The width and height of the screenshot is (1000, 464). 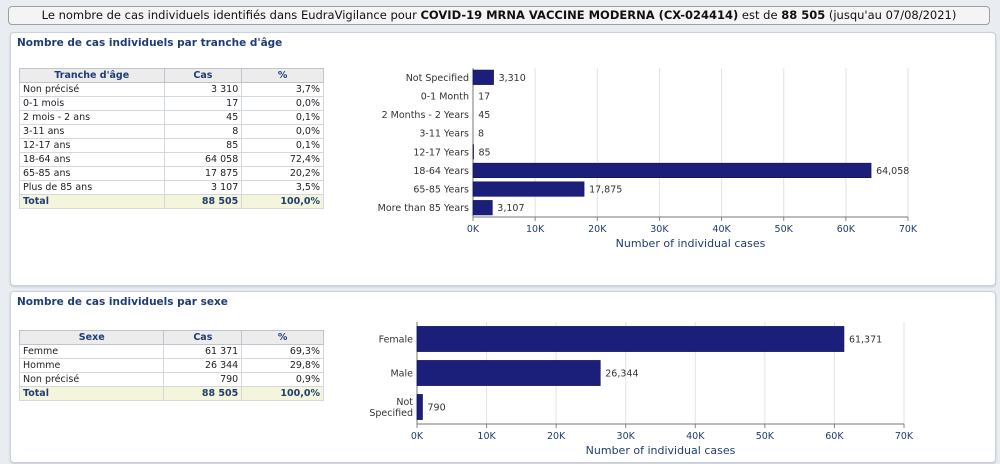 I want to click on category-label-line: 0-1 Month, so click(x=445, y=96).